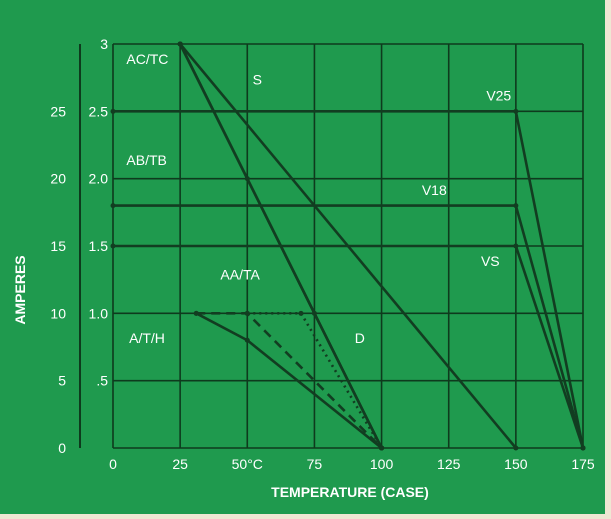 This screenshot has height=519, width=611. Describe the element at coordinates (99, 313) in the screenshot. I see `y-tick-label-amperes: 1.0` at that location.